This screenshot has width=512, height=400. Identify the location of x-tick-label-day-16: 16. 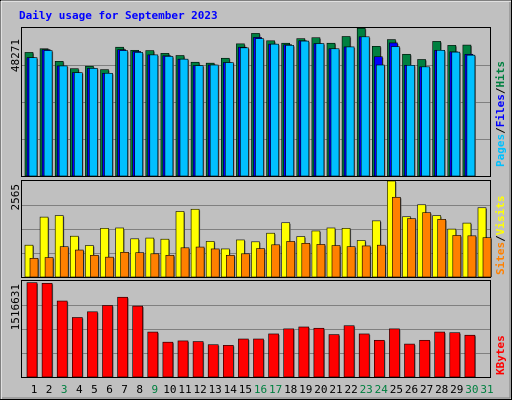
(260, 389).